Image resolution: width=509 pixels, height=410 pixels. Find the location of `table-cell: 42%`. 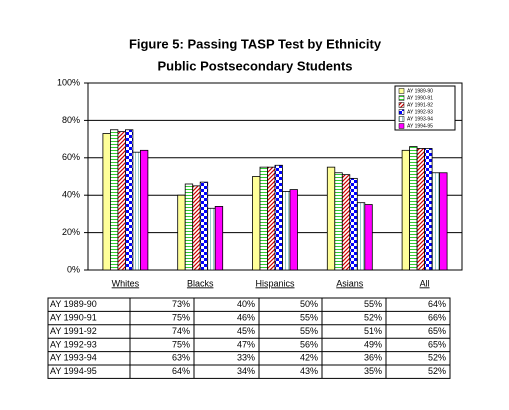

table-cell: 42% is located at coordinates (309, 358).